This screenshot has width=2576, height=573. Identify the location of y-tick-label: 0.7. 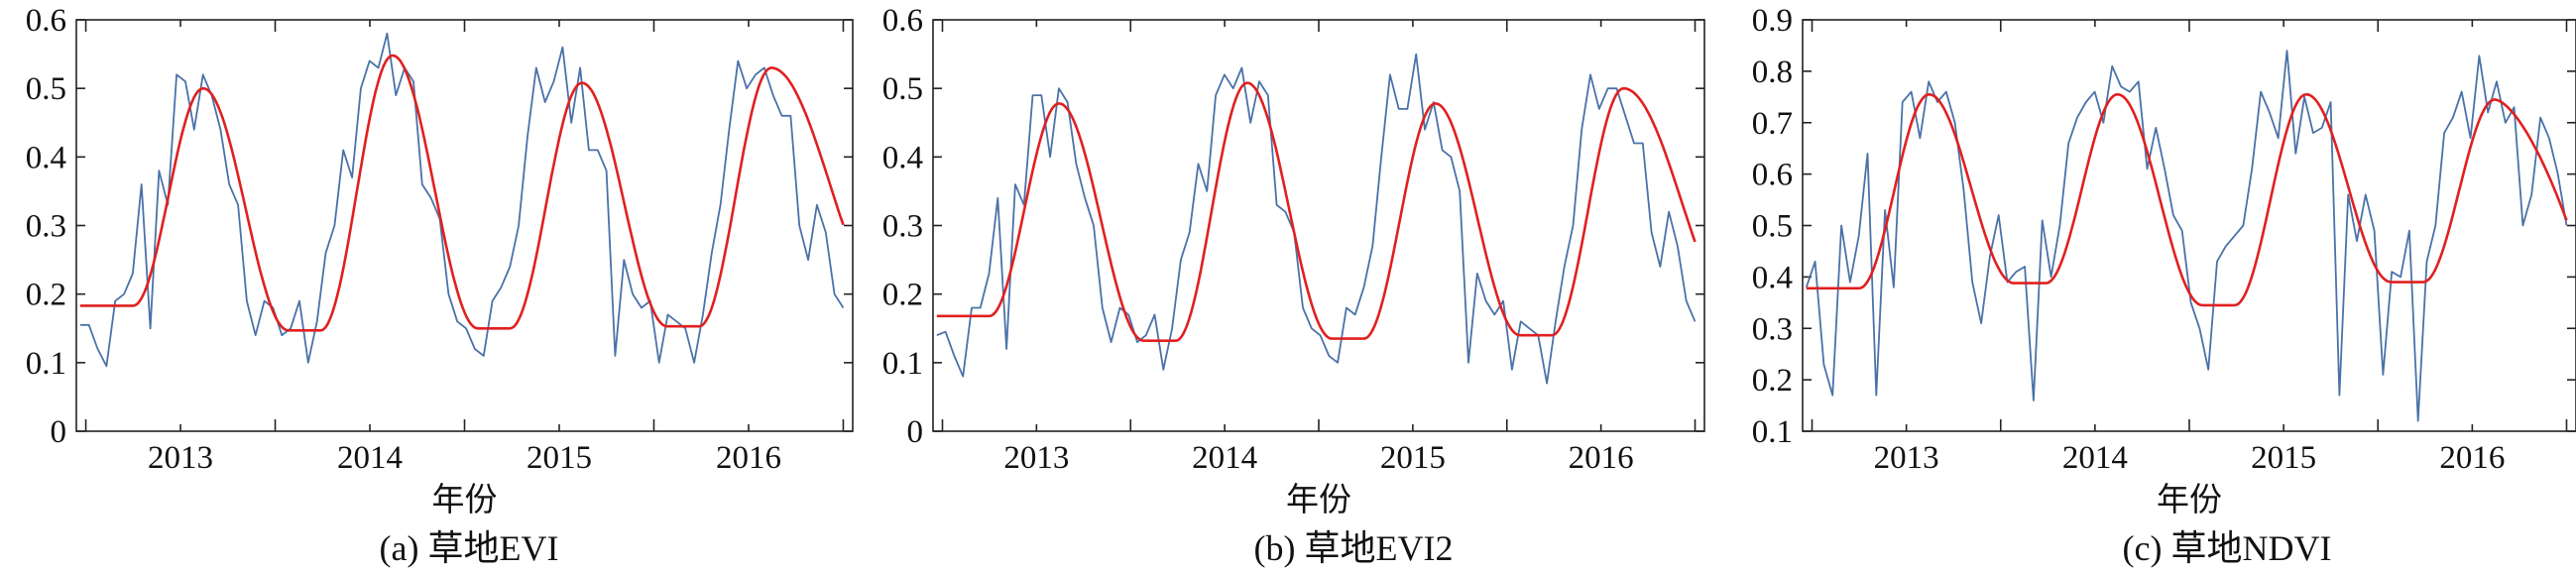
(1772, 124).